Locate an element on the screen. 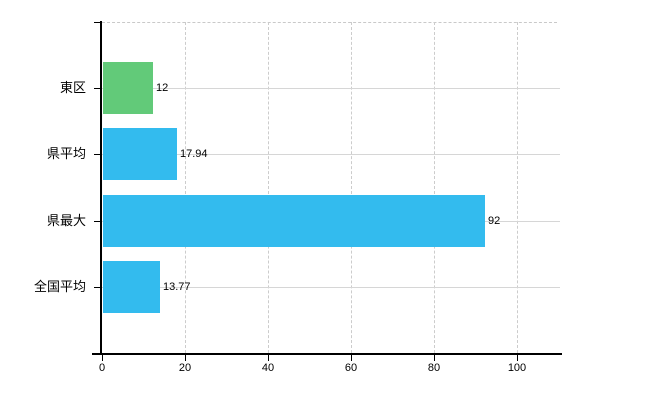 This screenshot has width=650, height=400. bar-value-label: 17.94 is located at coordinates (194, 154).